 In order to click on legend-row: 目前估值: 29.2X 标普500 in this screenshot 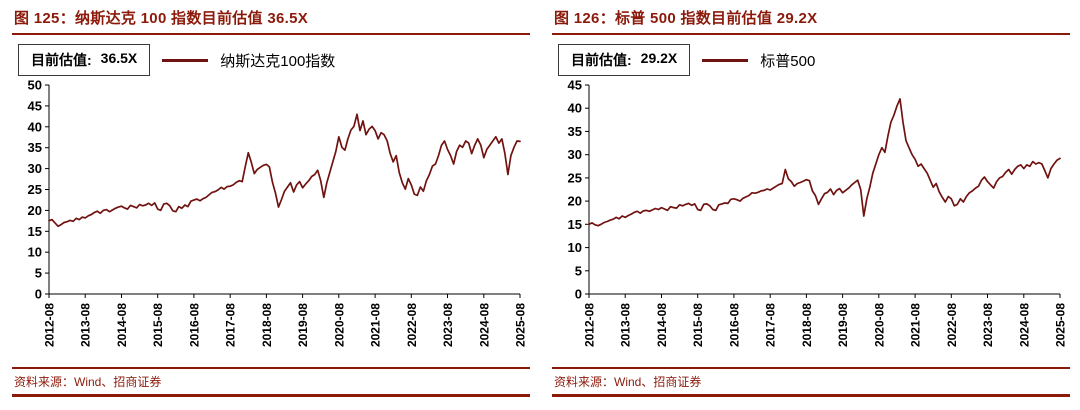, I will do `click(814, 60)`.